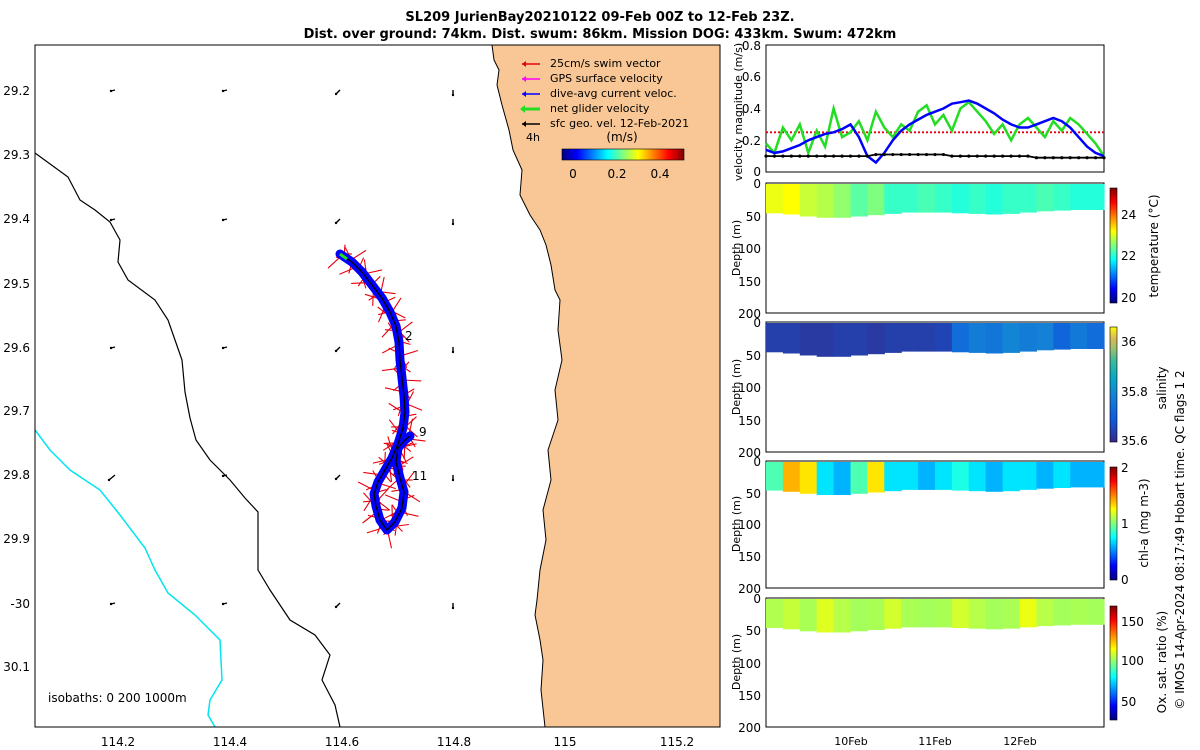 The height and width of the screenshot is (750, 1200). Describe the element at coordinates (738, 112) in the screenshot. I see `vel-ylabel: velocity magnitude (m/s)` at that location.